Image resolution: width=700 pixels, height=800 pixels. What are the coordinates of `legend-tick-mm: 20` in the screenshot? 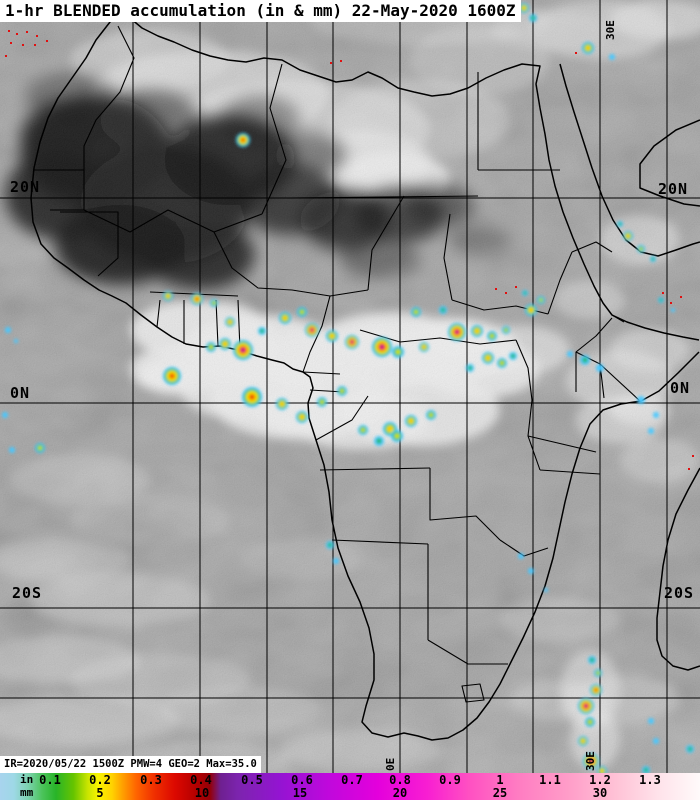 It's located at (400, 793).